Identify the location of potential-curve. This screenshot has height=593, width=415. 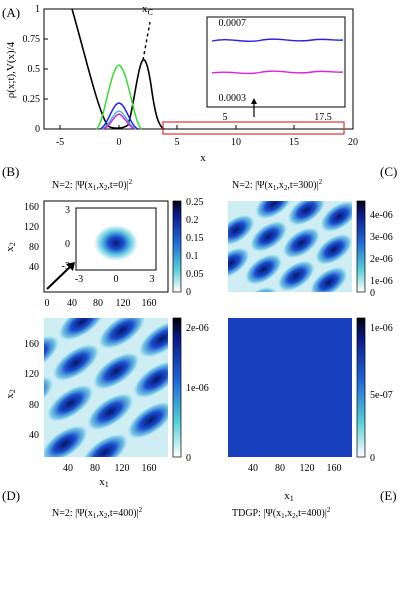
(118, 69).